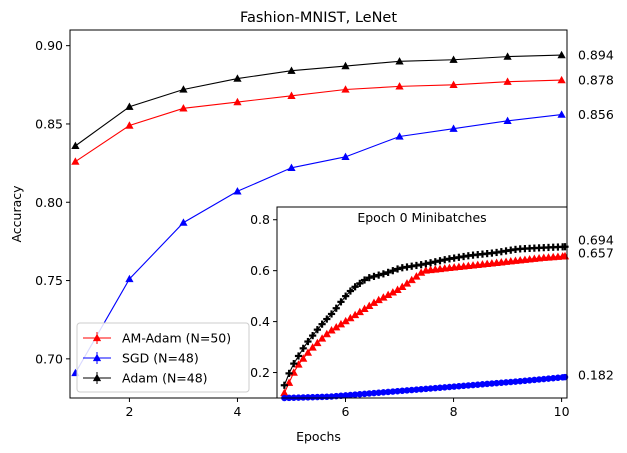 Image resolution: width=627 pixels, height=453 pixels. Describe the element at coordinates (596, 240) in the screenshot. I see `inset-end-label-2: 0.694` at that location.